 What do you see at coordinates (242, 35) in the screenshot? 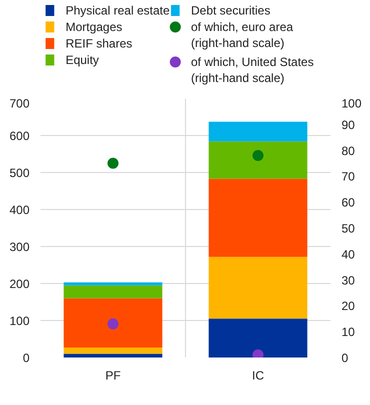
I see `legend-label: of which, euro area (right-hand scale)` at bounding box center [242, 35].